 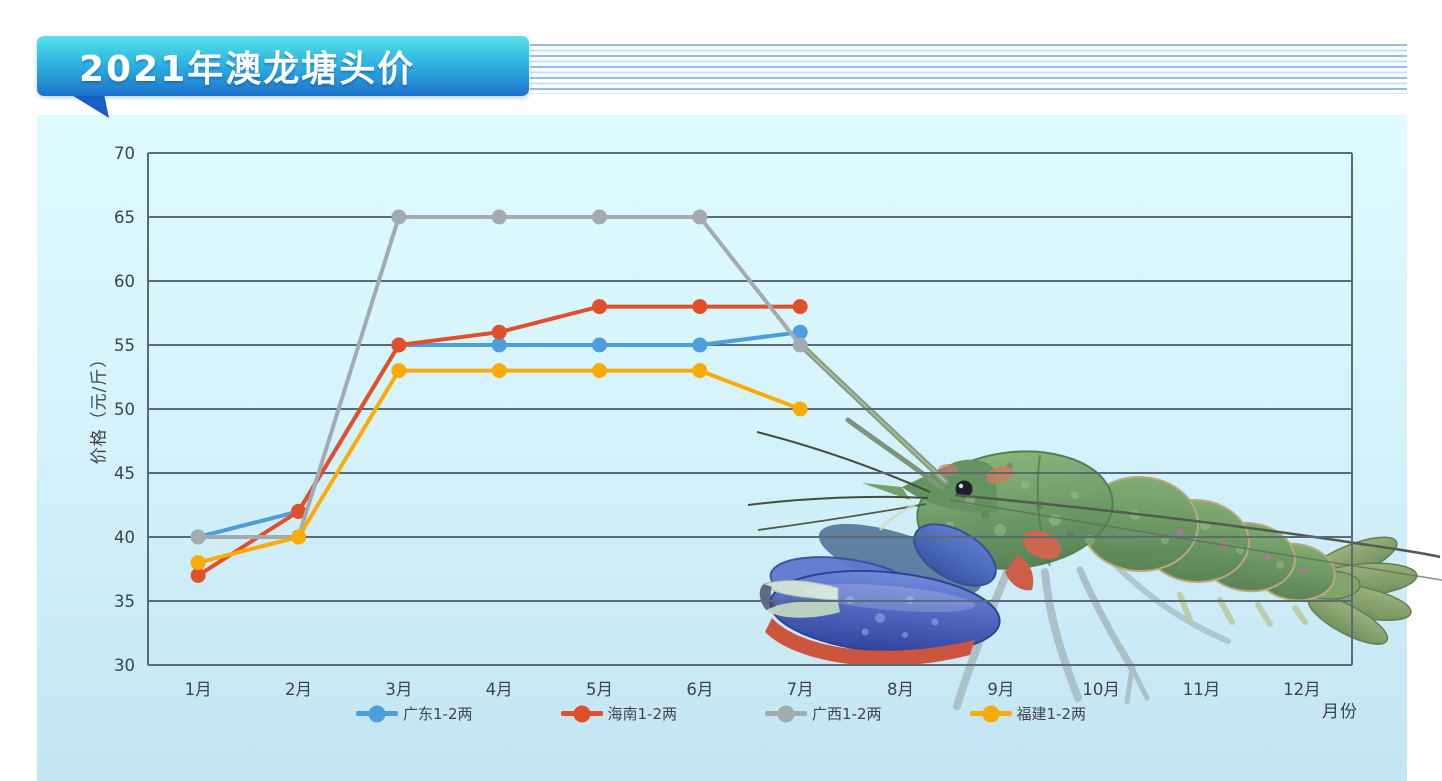 What do you see at coordinates (1340, 712) in the screenshot?
I see `x-axis-title: 月份` at bounding box center [1340, 712].